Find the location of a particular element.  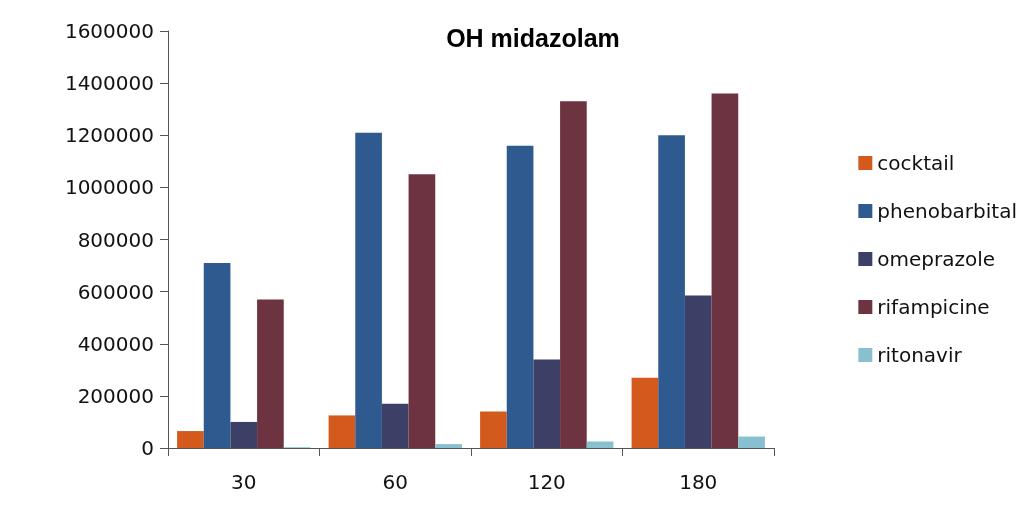

legend-label: ritonavir is located at coordinates (920, 355).